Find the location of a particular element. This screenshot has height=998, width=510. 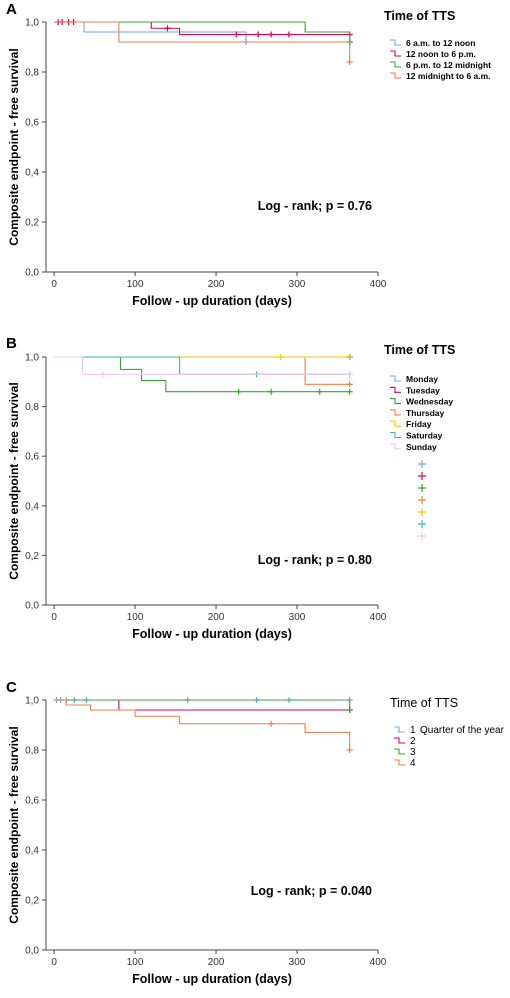

panel-letter: A is located at coordinates (11, 9).